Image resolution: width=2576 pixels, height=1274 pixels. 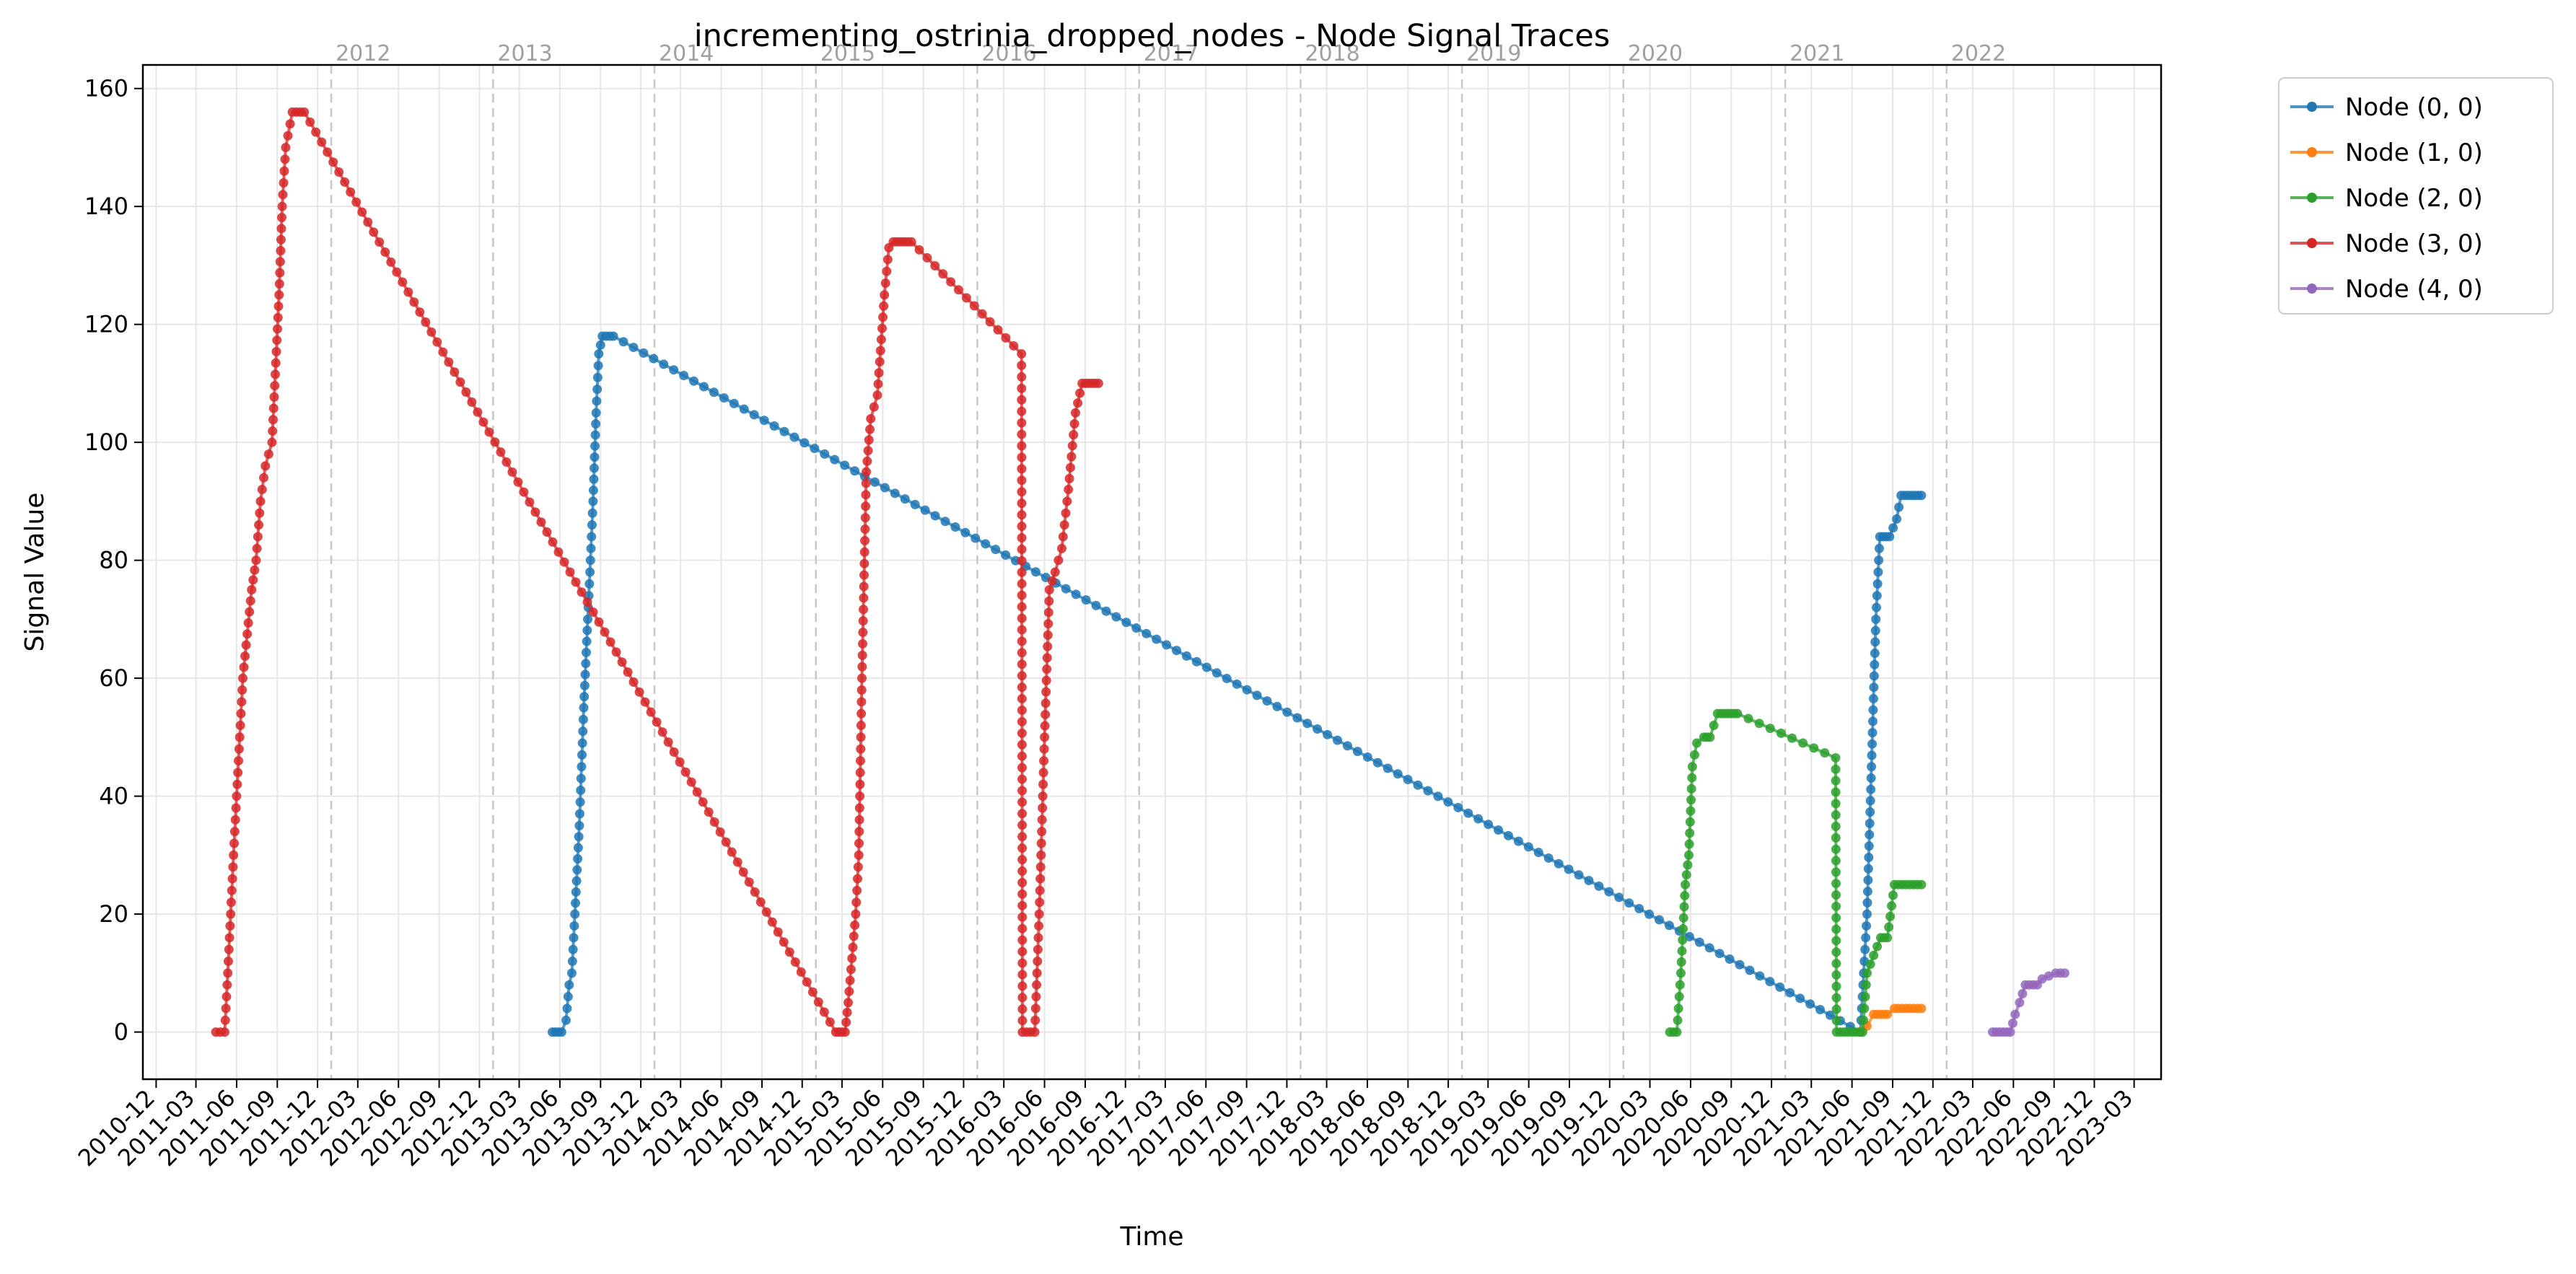 I want to click on year-marker-label: 2017, so click(x=1171, y=54).